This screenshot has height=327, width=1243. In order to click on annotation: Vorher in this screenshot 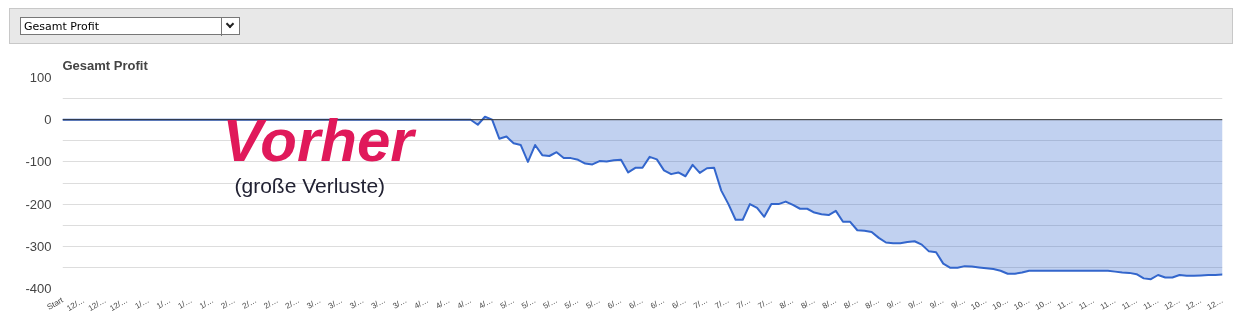, I will do `click(320, 140)`.